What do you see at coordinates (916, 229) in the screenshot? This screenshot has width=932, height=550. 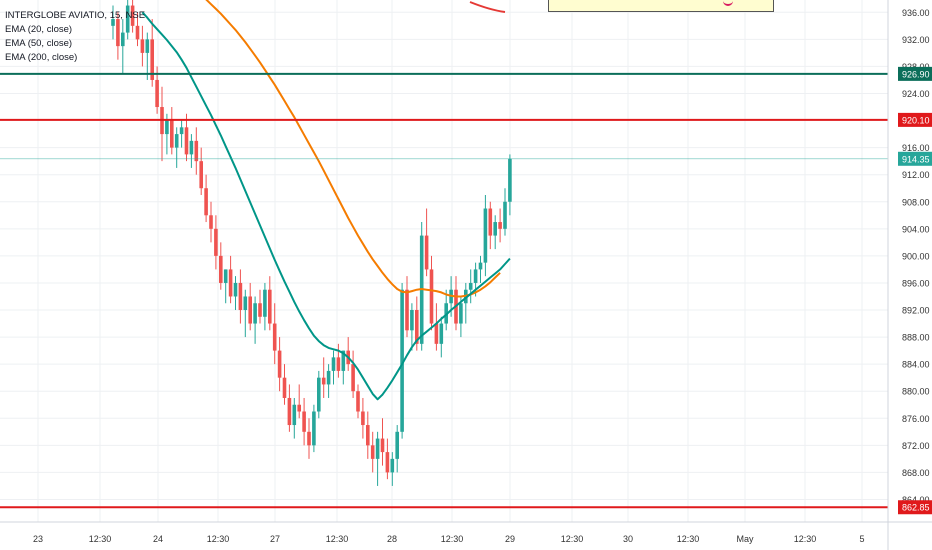 I see `price-tick-label: 904.00` at bounding box center [916, 229].